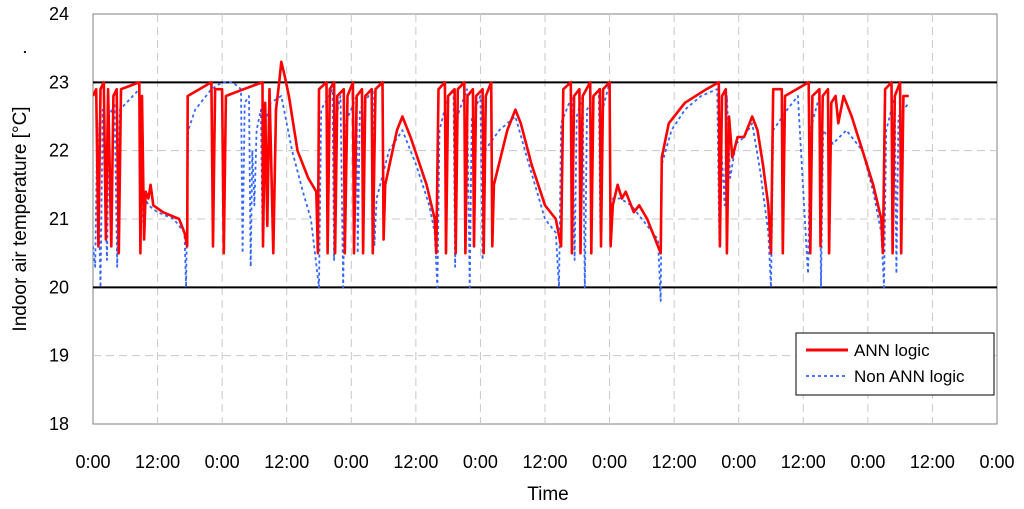 The width and height of the screenshot is (1024, 509). I want to click on y-axis-title: Indoor air temperature [°C], so click(20, 218).